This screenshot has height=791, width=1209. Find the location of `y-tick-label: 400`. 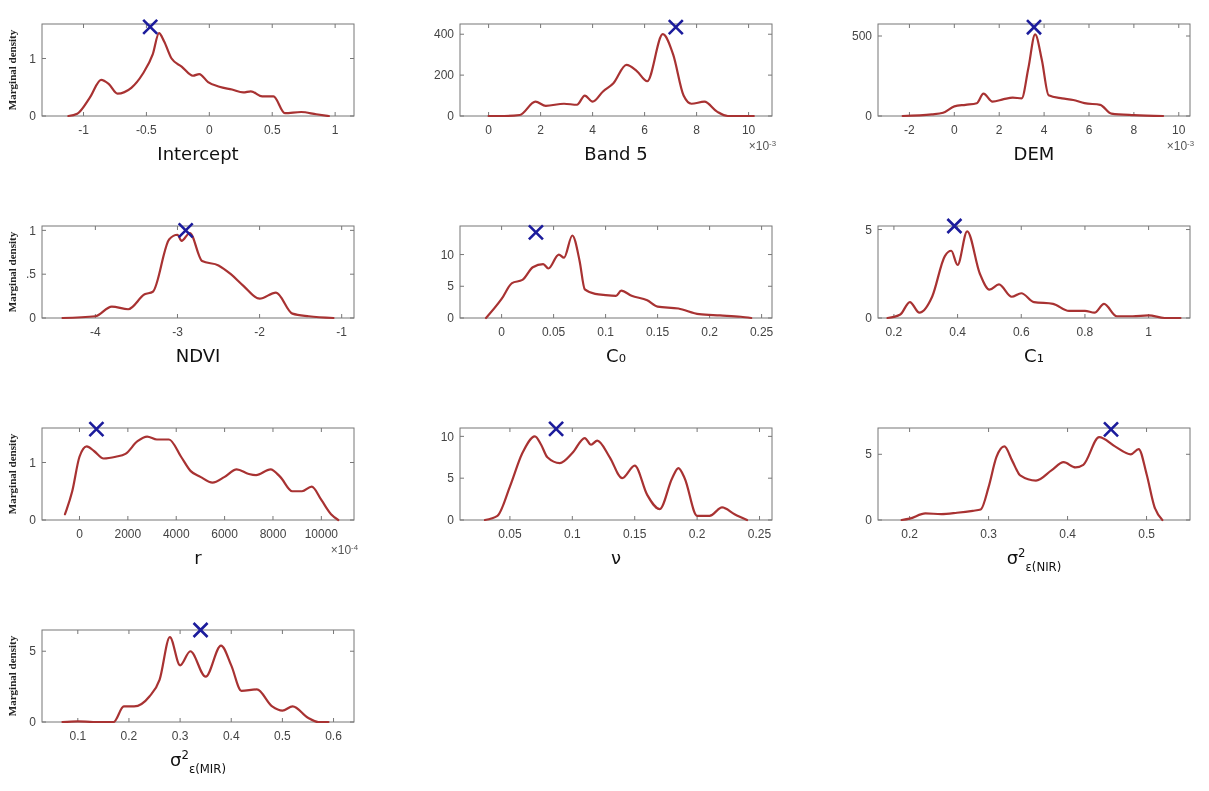

y-tick-label: 400 is located at coordinates (444, 34).